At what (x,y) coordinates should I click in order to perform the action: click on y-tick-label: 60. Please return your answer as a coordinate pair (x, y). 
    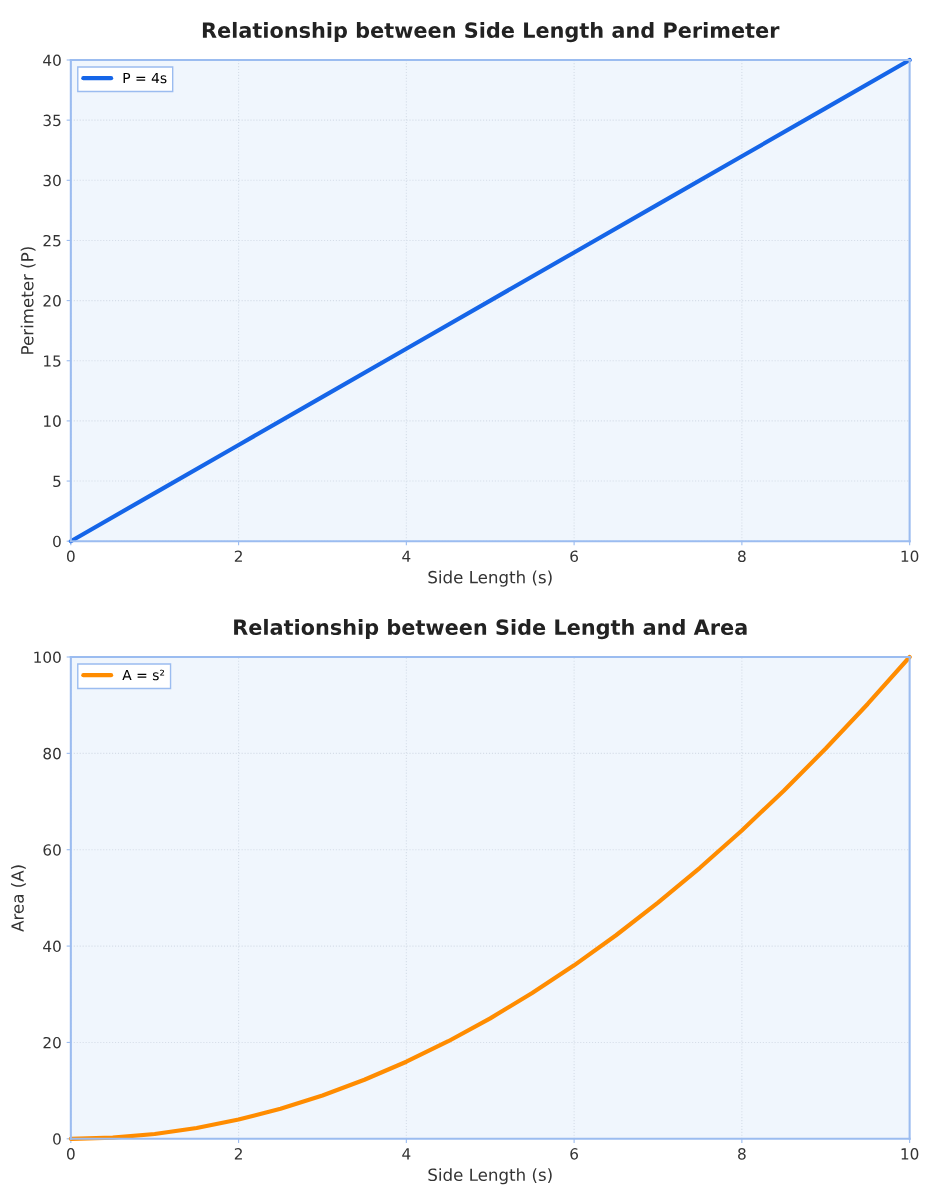
    Looking at the image, I should click on (52, 850).